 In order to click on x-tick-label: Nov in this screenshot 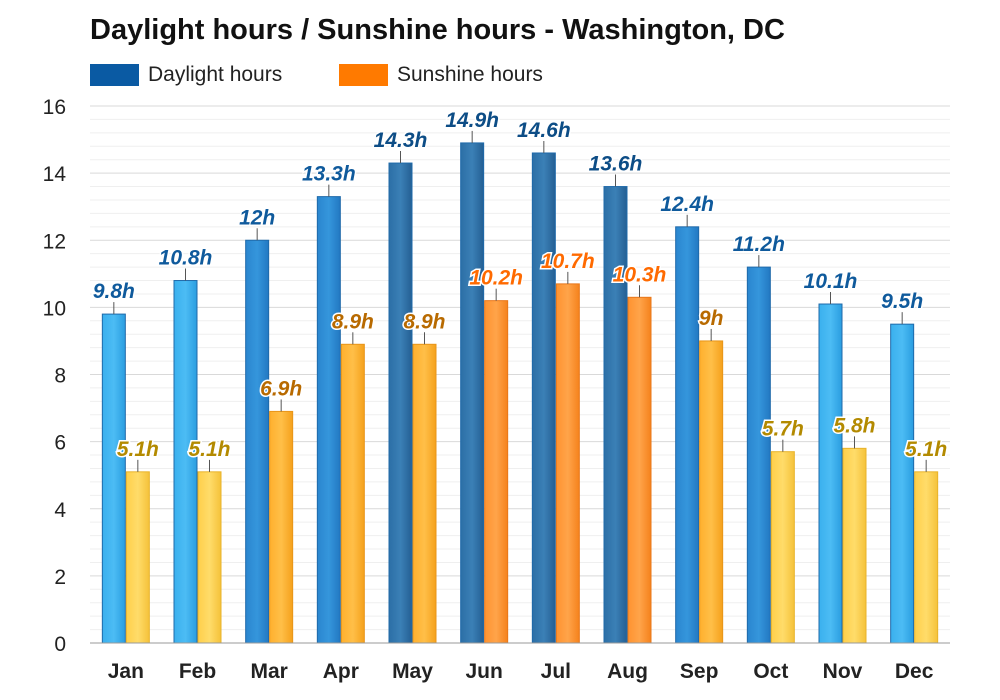, I will do `click(843, 671)`.